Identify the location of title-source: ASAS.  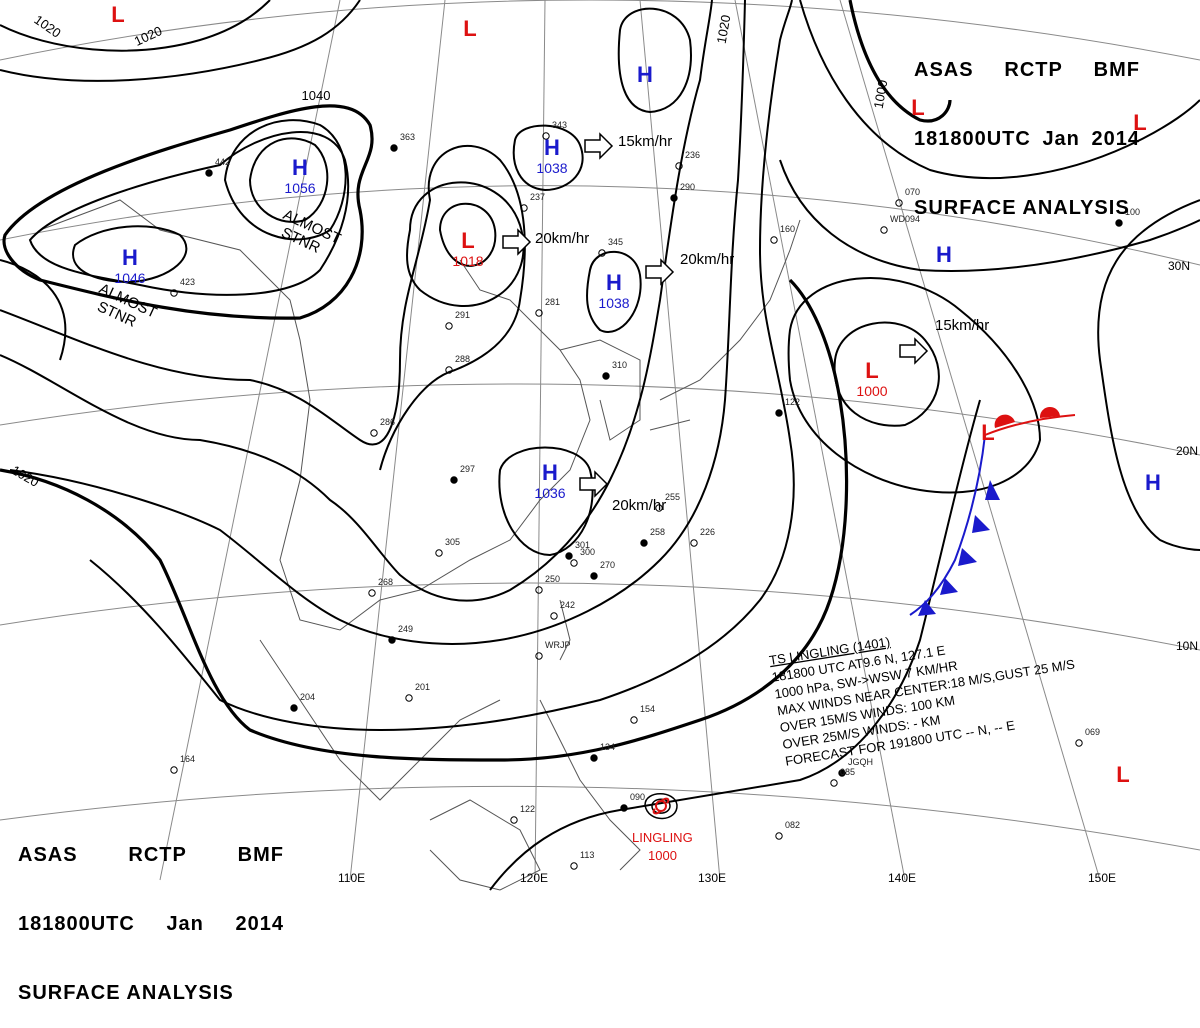
(48, 855).